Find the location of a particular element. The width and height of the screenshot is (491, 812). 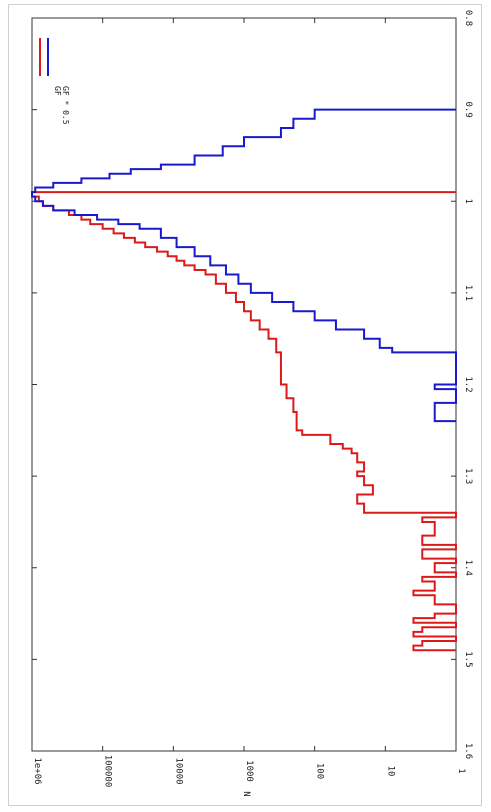

x-tick-label: 1.4 is located at coordinates (468, 568).